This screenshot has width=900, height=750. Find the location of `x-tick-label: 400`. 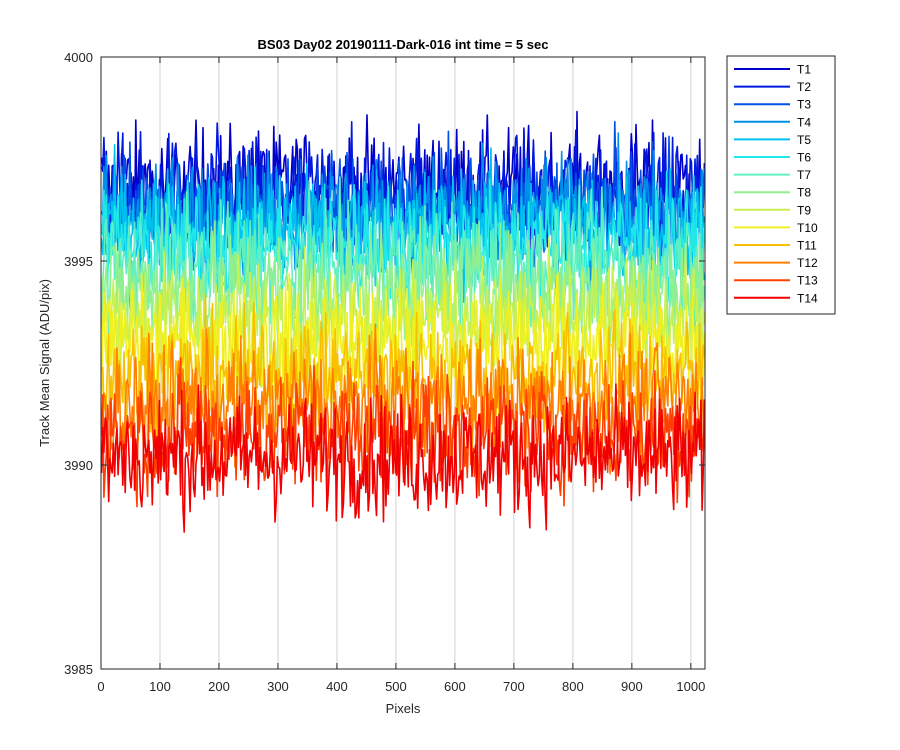

x-tick-label: 400 is located at coordinates (337, 686).